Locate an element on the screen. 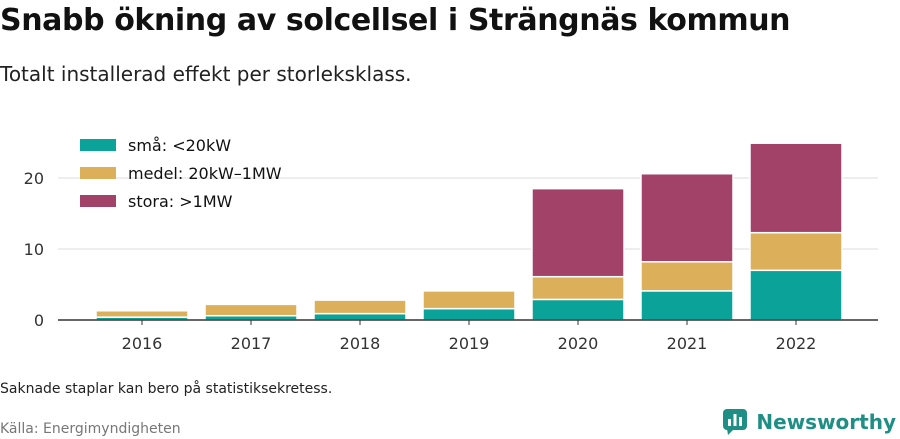 The height and width of the screenshot is (439, 900). legend-label: medel: 20kW–1MW is located at coordinates (205, 173).